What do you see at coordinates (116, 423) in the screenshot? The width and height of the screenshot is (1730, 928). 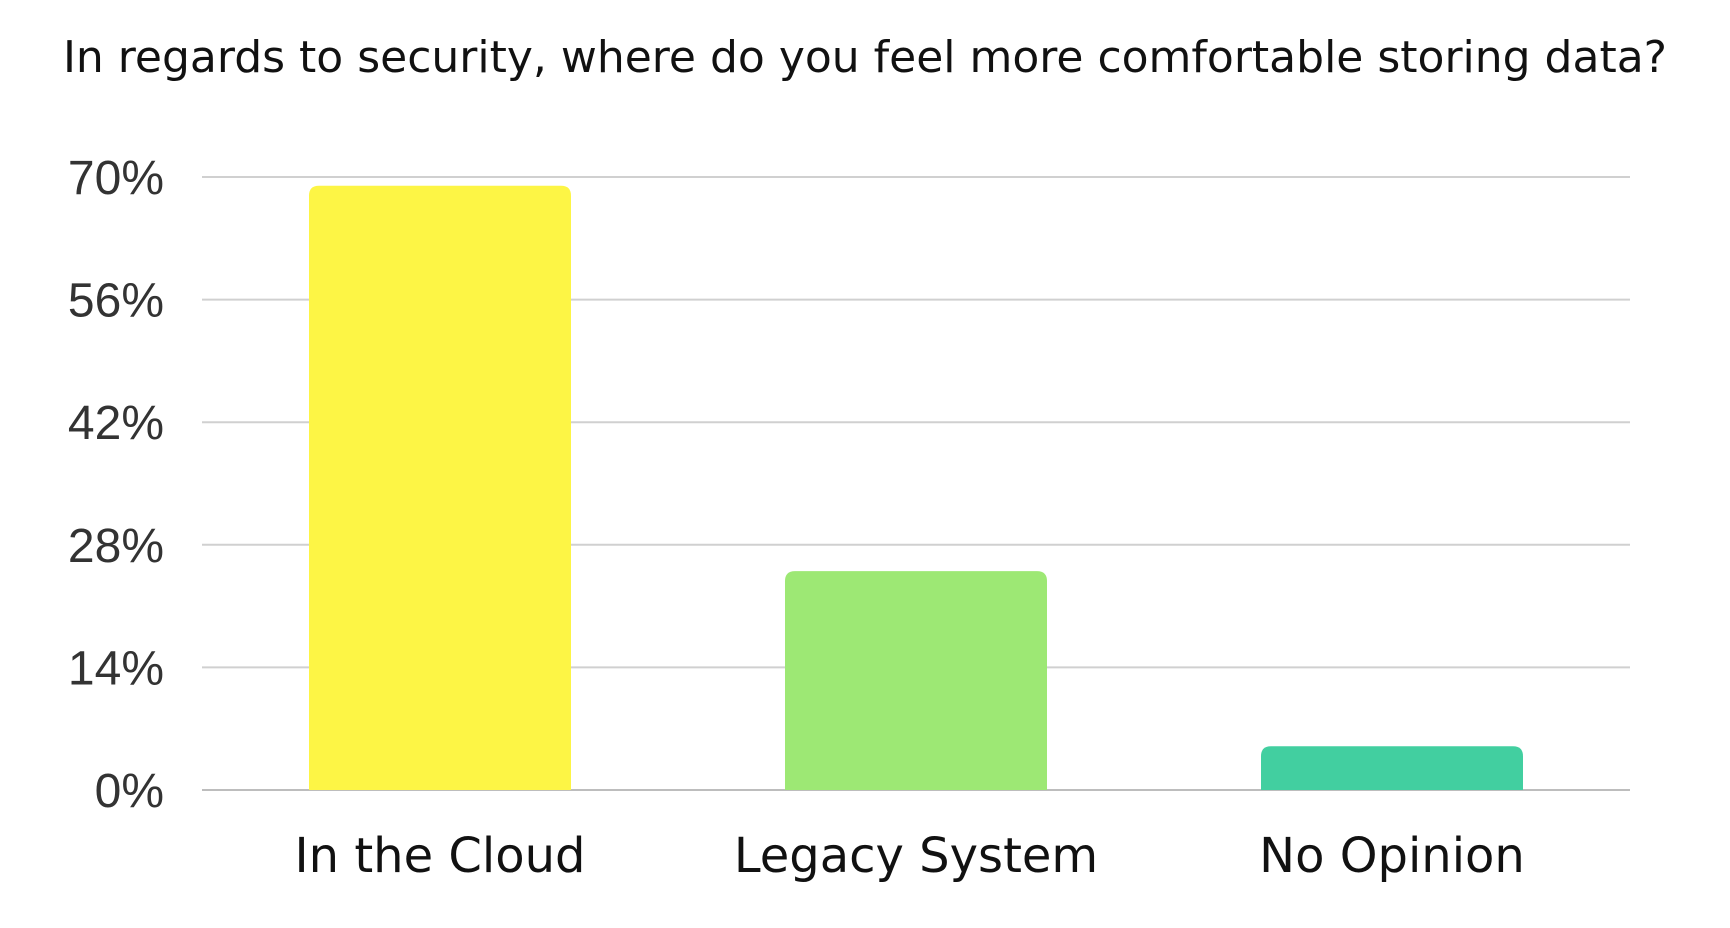 I see `y-tick-label: 42%` at bounding box center [116, 423].